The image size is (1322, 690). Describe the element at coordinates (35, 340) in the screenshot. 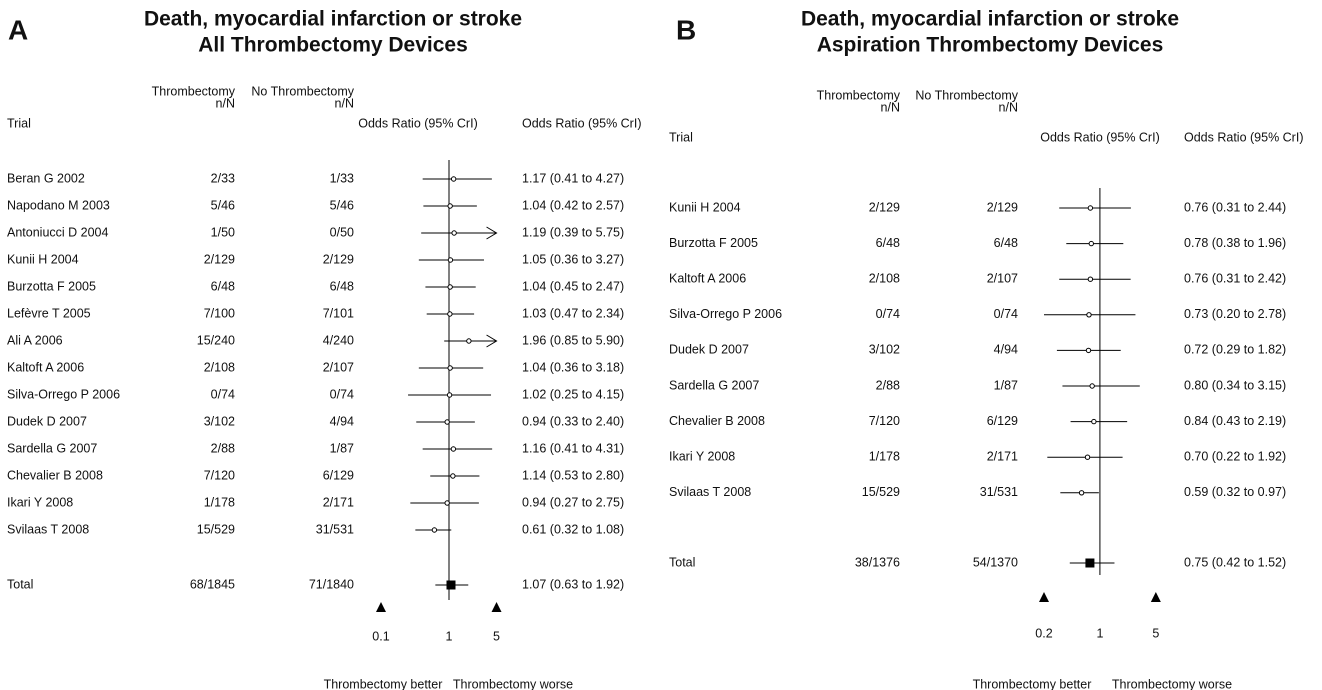

I see `trial-name: Ali A 2006` at that location.